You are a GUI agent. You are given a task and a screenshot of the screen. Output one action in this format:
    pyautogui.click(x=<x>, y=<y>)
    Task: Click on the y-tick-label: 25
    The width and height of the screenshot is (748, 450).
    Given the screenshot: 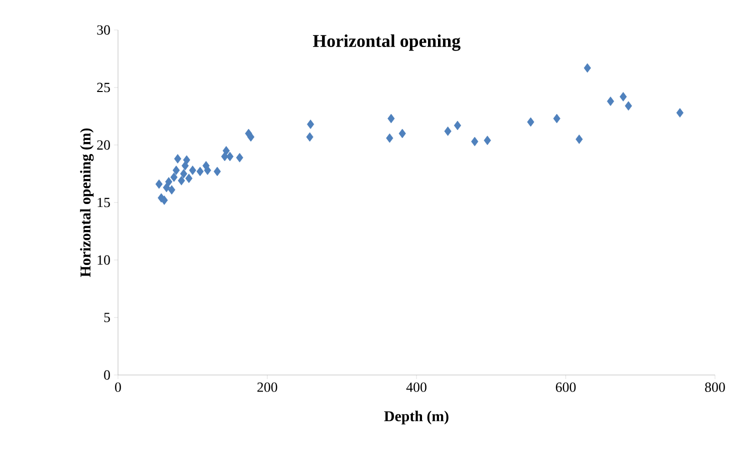 What is the action you would take?
    pyautogui.click(x=103, y=87)
    